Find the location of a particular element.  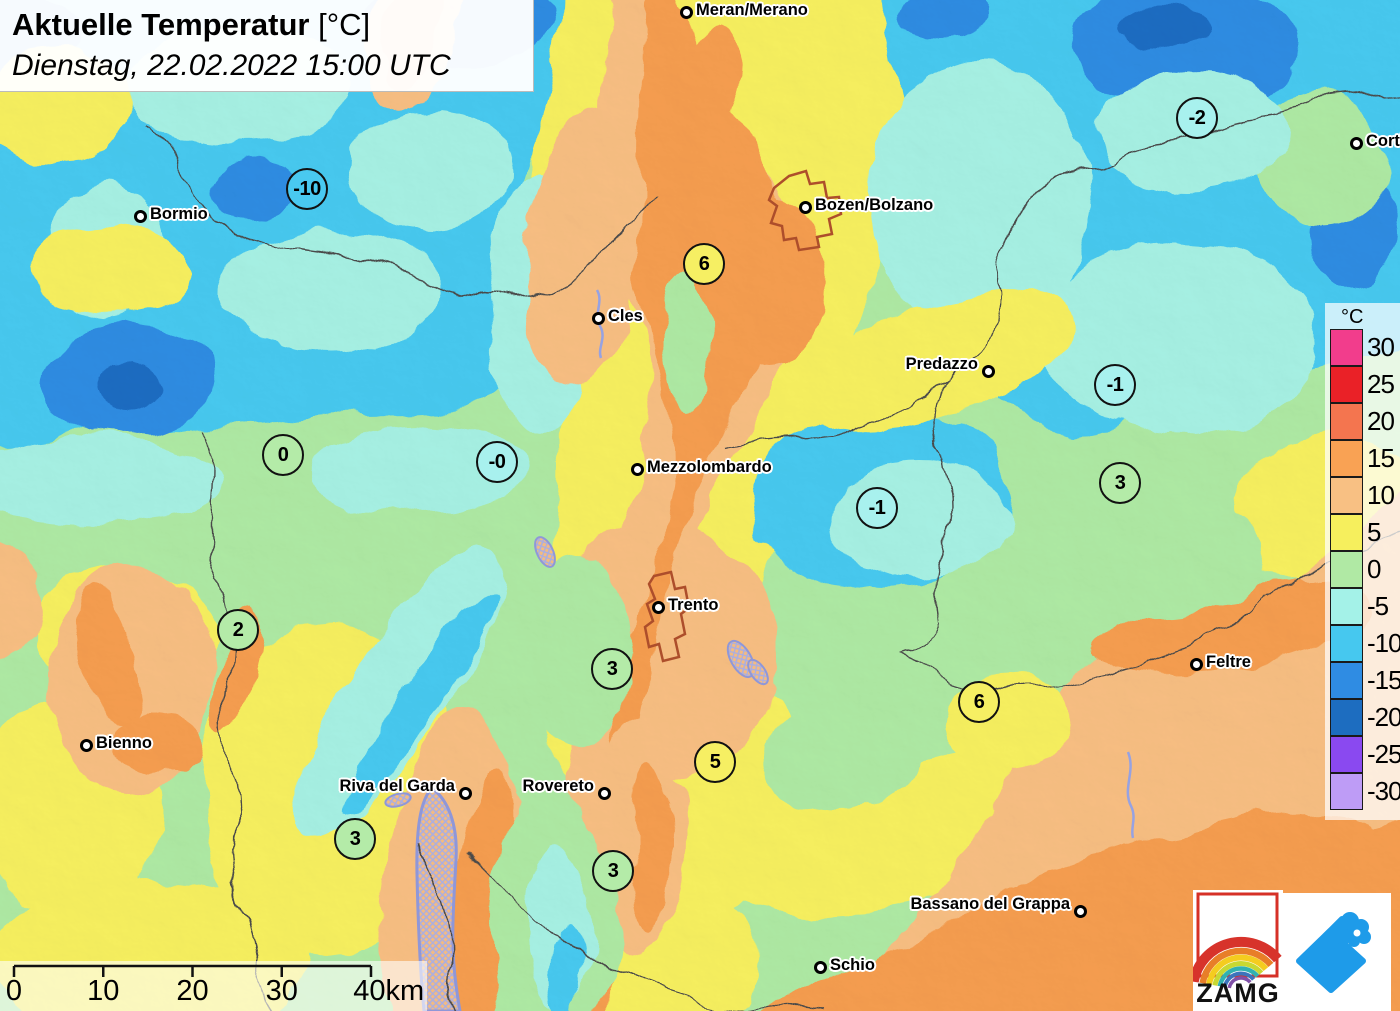

zamg-rainbow-icon is located at coordinates (1237, 940).